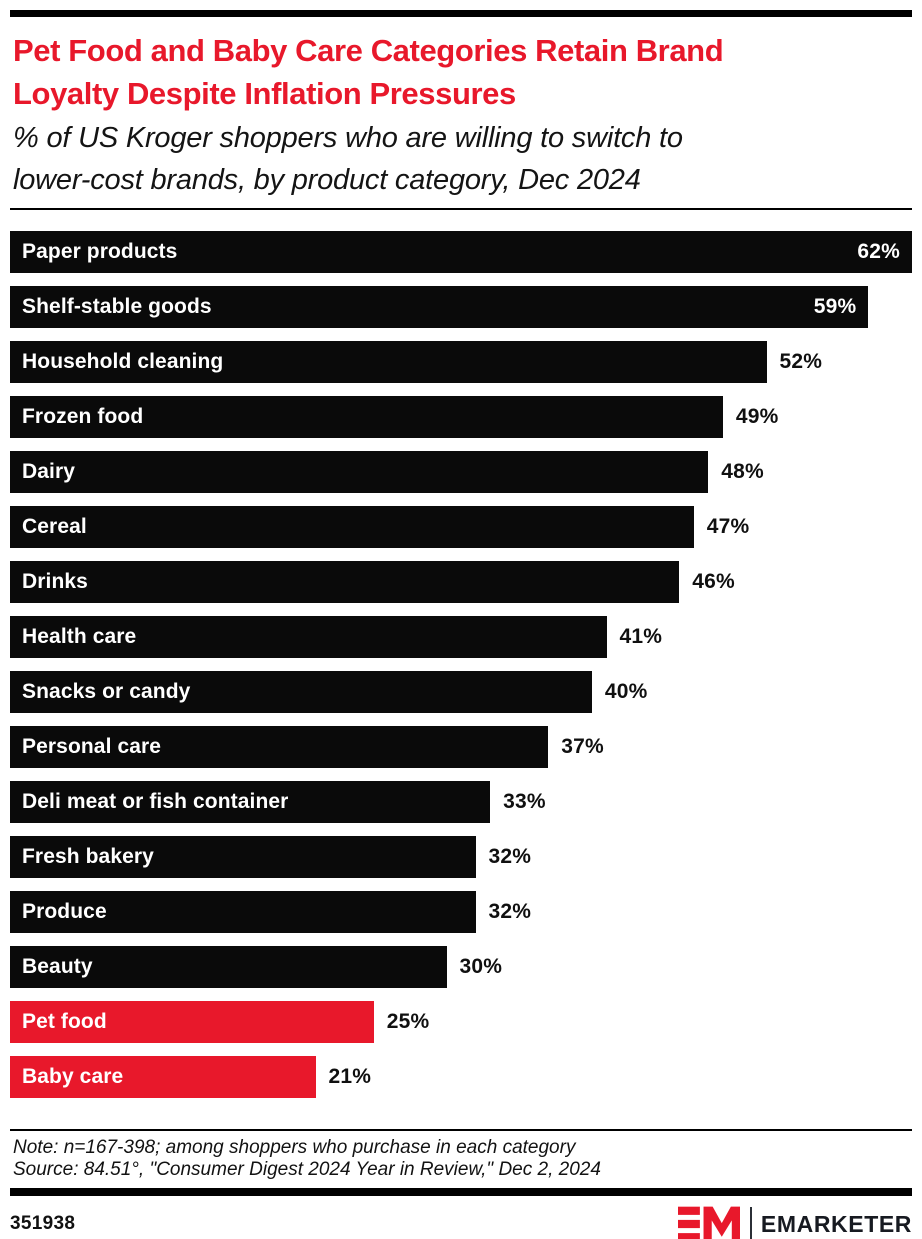 The width and height of the screenshot is (922, 1239). Describe the element at coordinates (835, 306) in the screenshot. I see `value-label-inside: 59%` at that location.